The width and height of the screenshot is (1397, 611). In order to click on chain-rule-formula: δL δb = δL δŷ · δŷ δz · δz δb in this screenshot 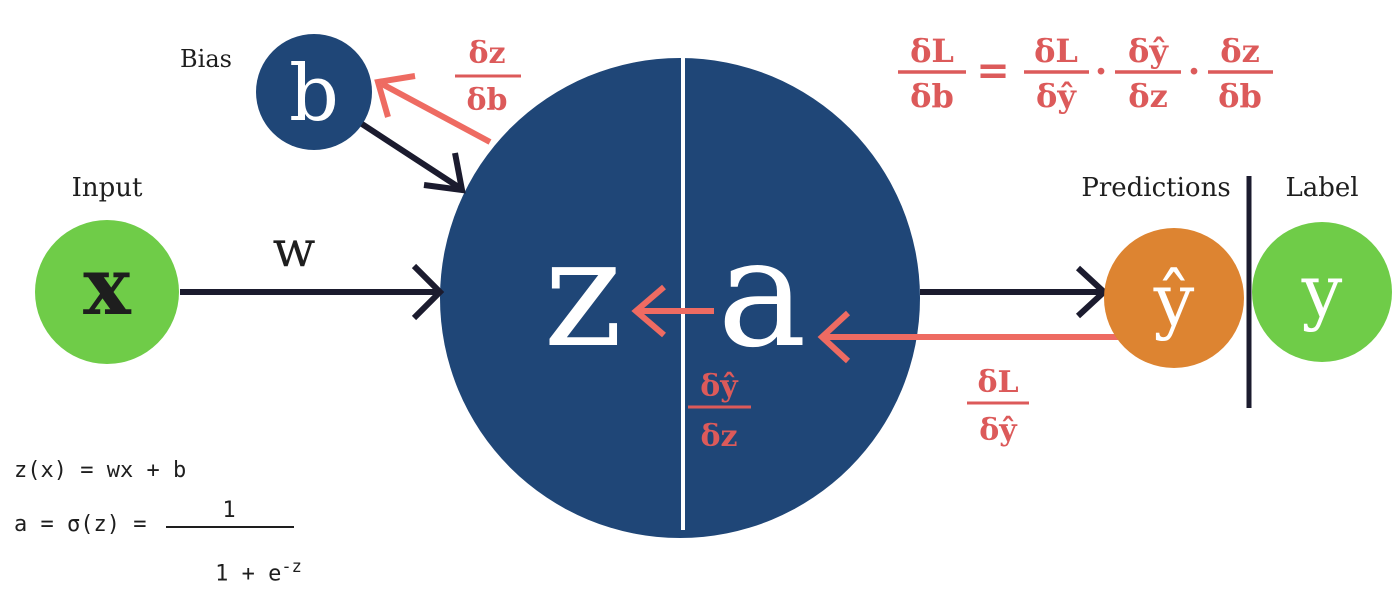, I will do `click(1085, 73)`.